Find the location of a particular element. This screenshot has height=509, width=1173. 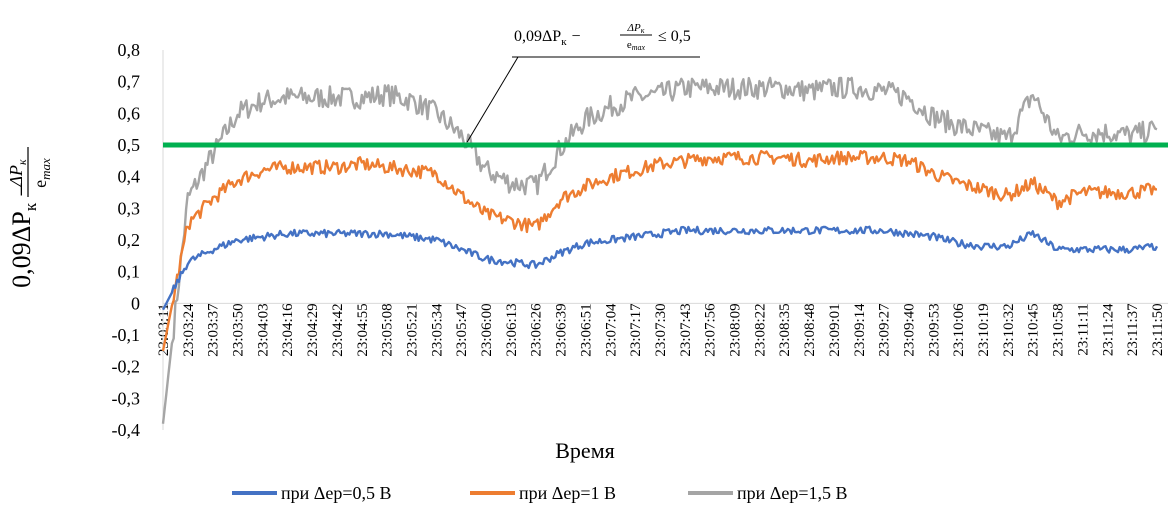

y-axis-title-frac-num: ΔP is located at coordinates (16, 176).